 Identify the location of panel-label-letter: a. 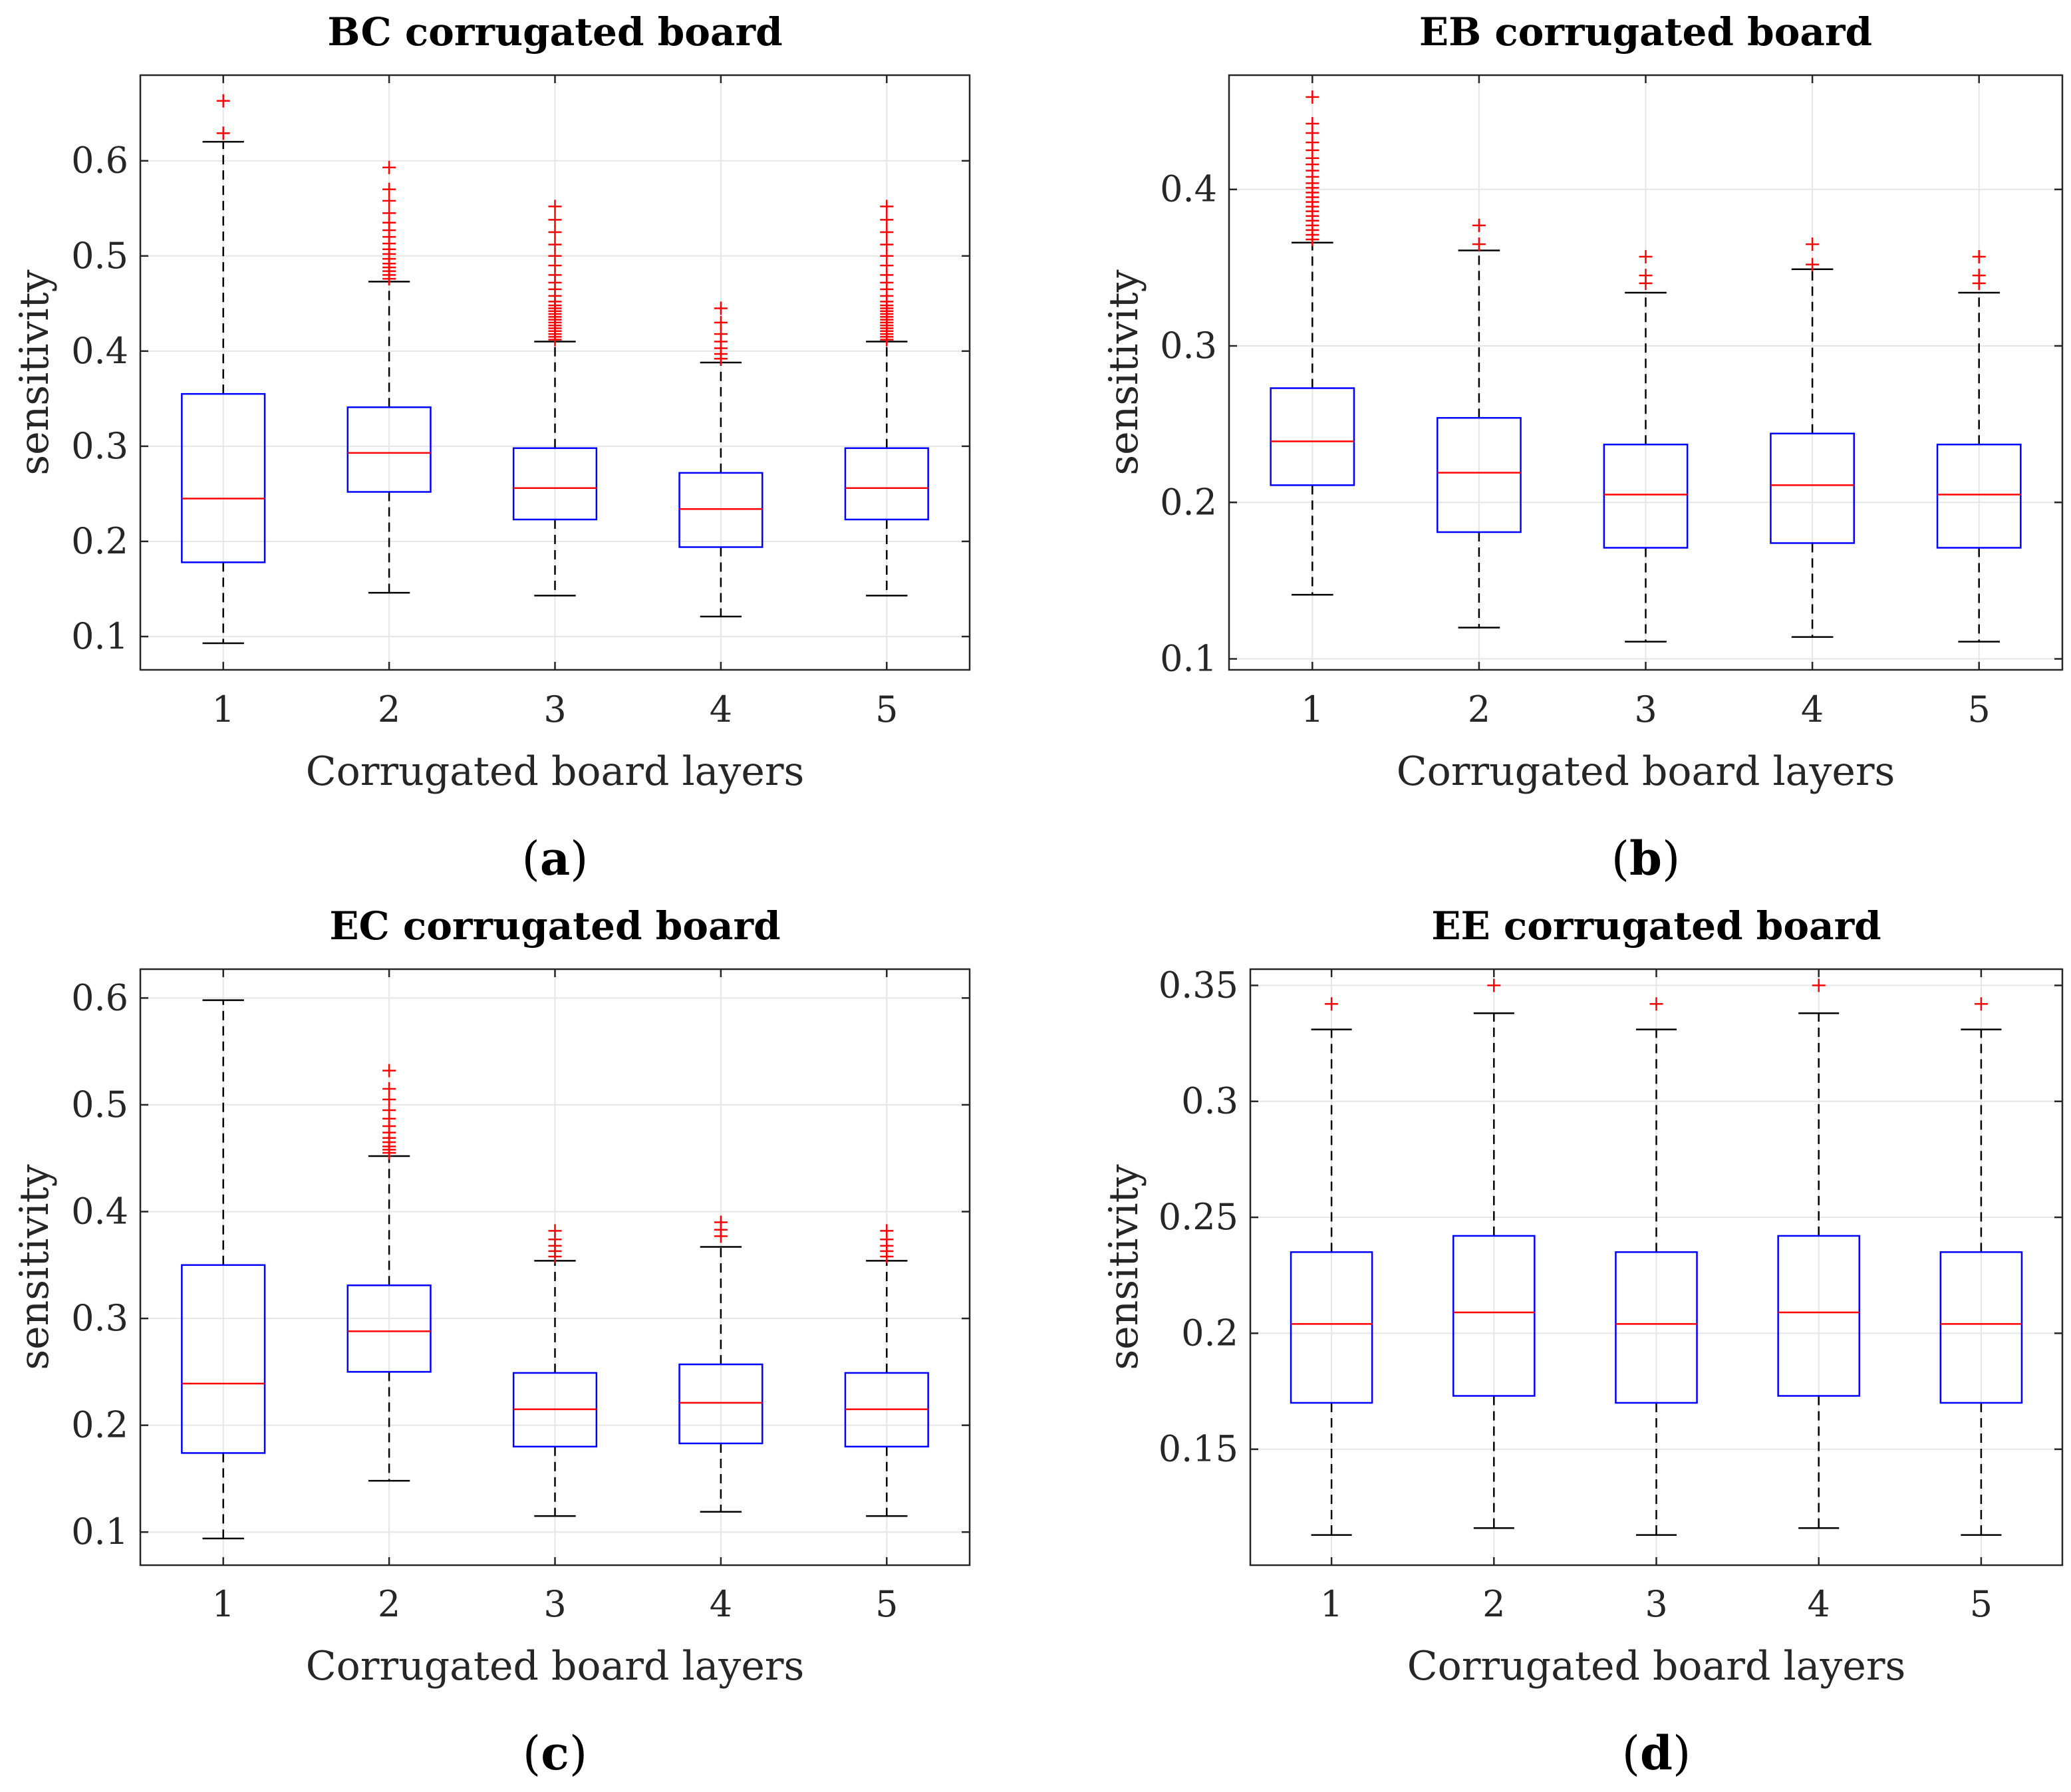
(555, 858).